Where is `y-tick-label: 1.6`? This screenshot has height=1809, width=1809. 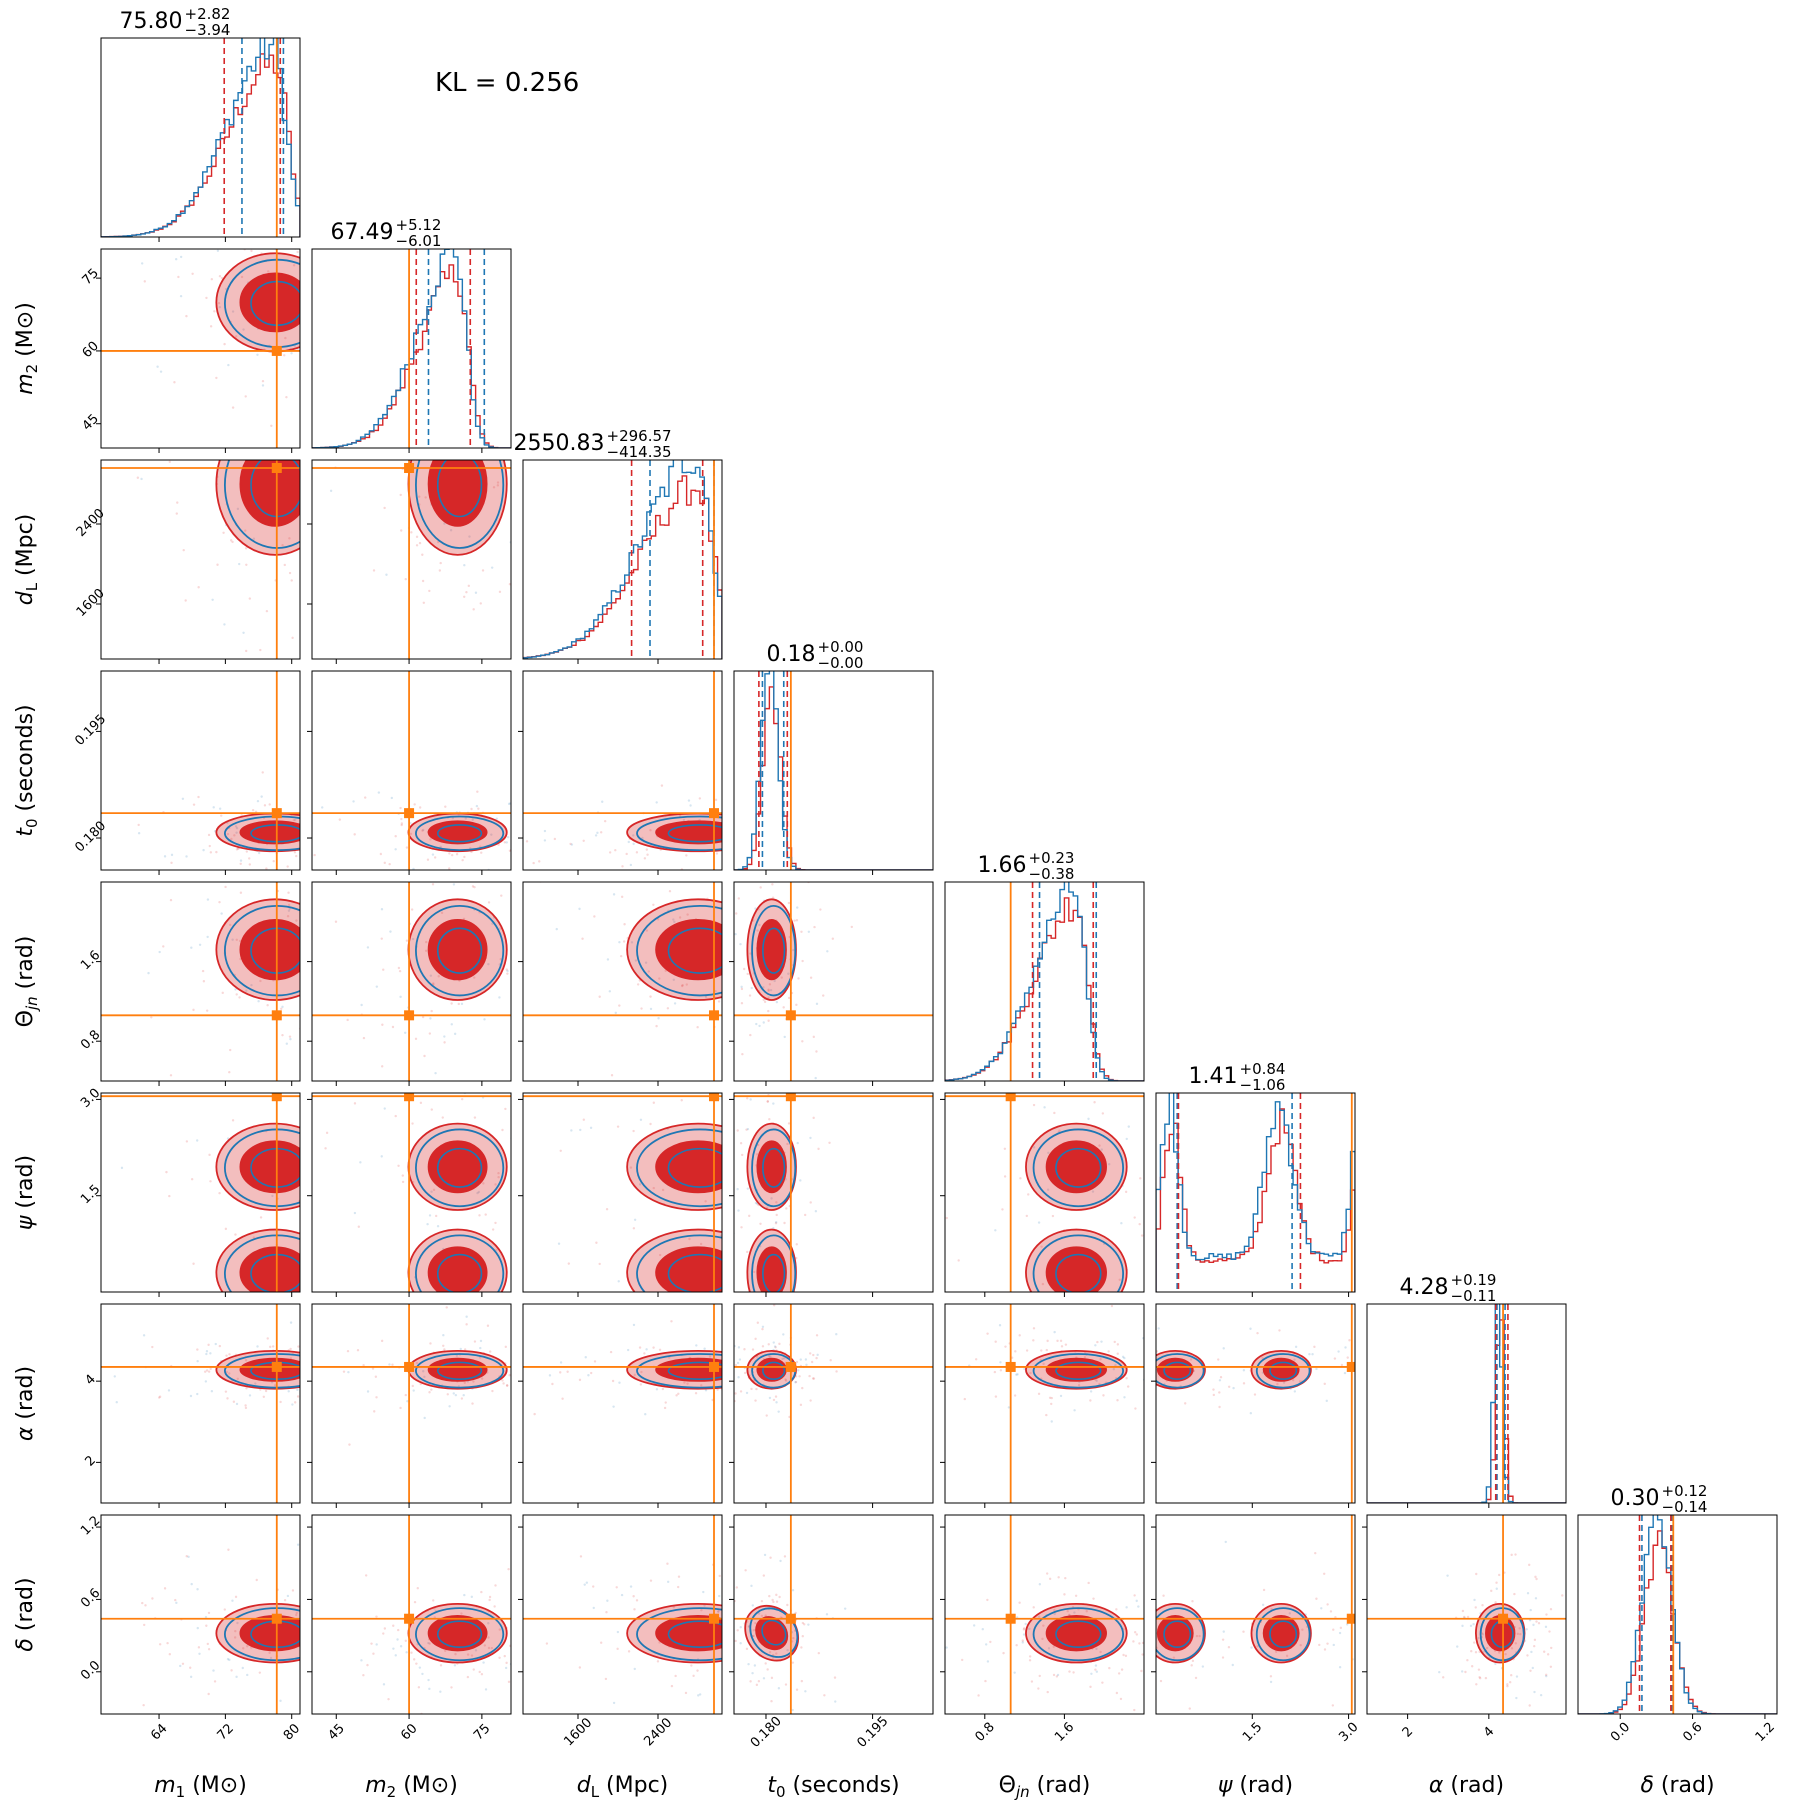 y-tick-label: 1.6 is located at coordinates (90, 960).